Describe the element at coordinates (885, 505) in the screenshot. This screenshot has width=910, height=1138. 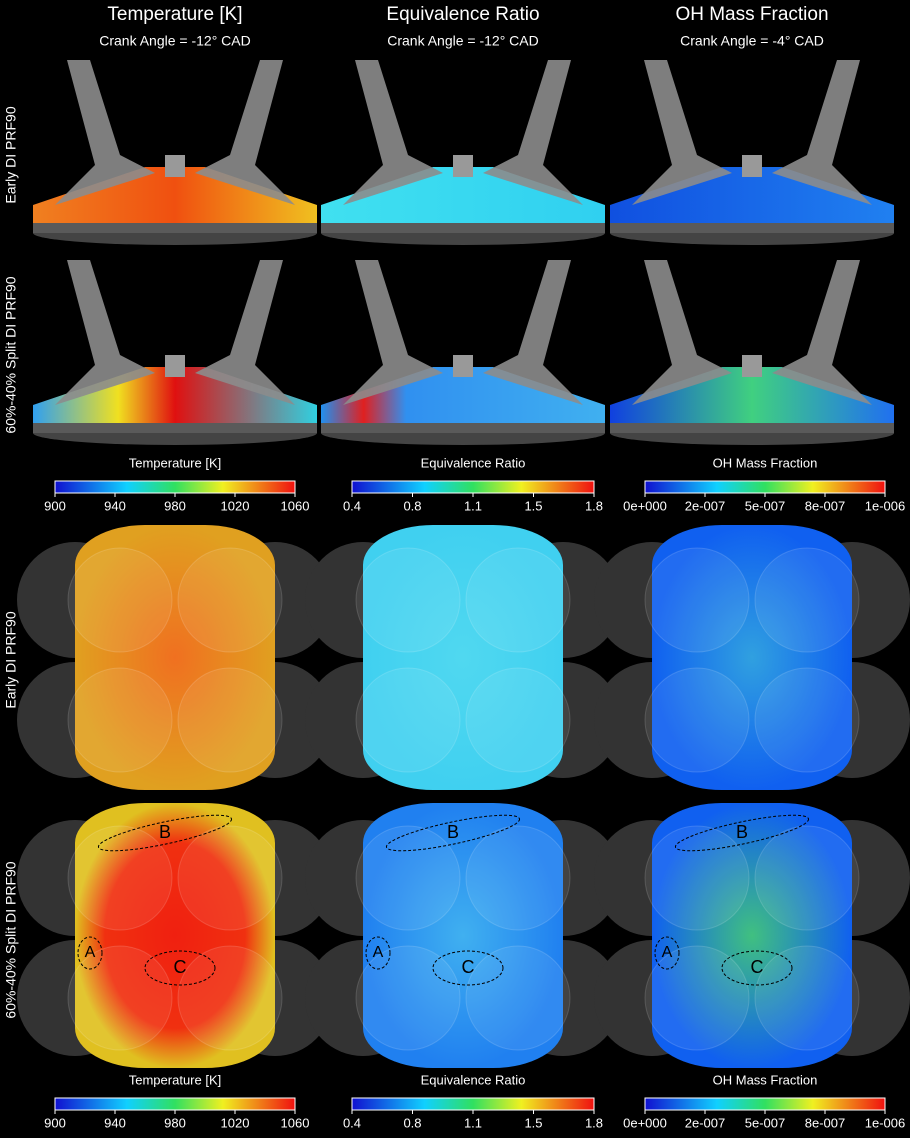
I see `colorbar-tick-label: 1e-006` at that location.